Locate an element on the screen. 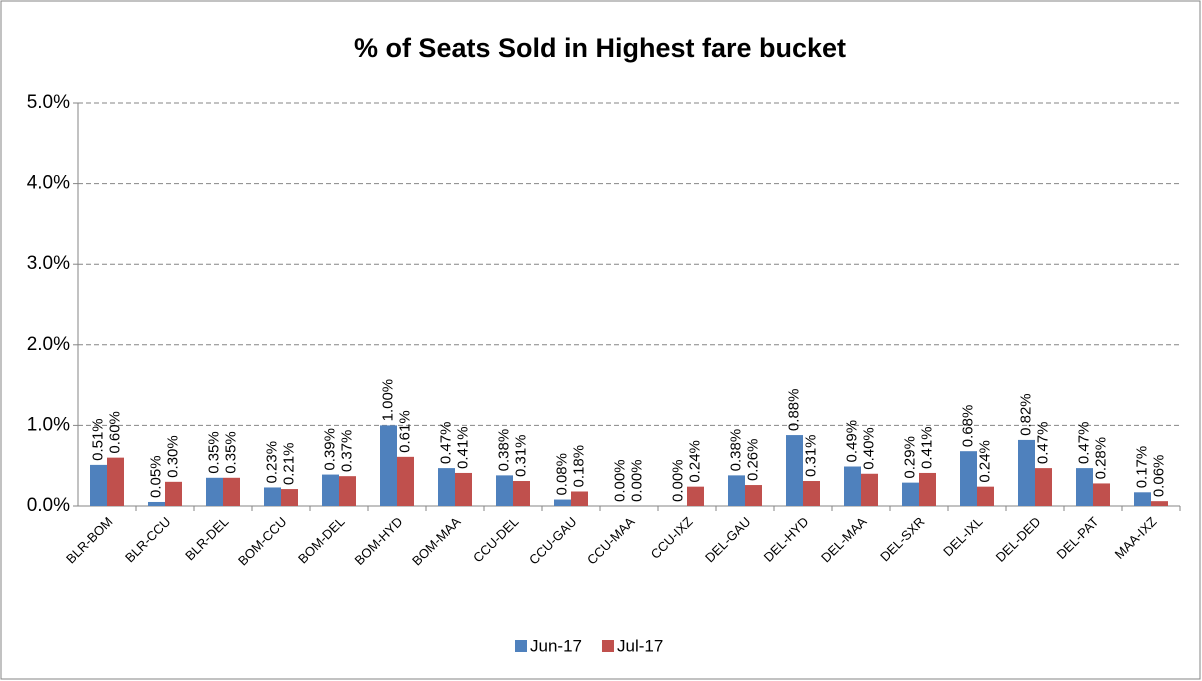 The width and height of the screenshot is (1202, 681). data-label: 0.23% is located at coordinates (271, 462).